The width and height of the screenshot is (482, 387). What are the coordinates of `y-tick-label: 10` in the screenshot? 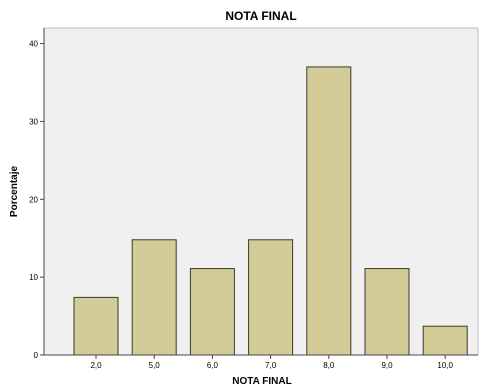 It's located at (33, 277).